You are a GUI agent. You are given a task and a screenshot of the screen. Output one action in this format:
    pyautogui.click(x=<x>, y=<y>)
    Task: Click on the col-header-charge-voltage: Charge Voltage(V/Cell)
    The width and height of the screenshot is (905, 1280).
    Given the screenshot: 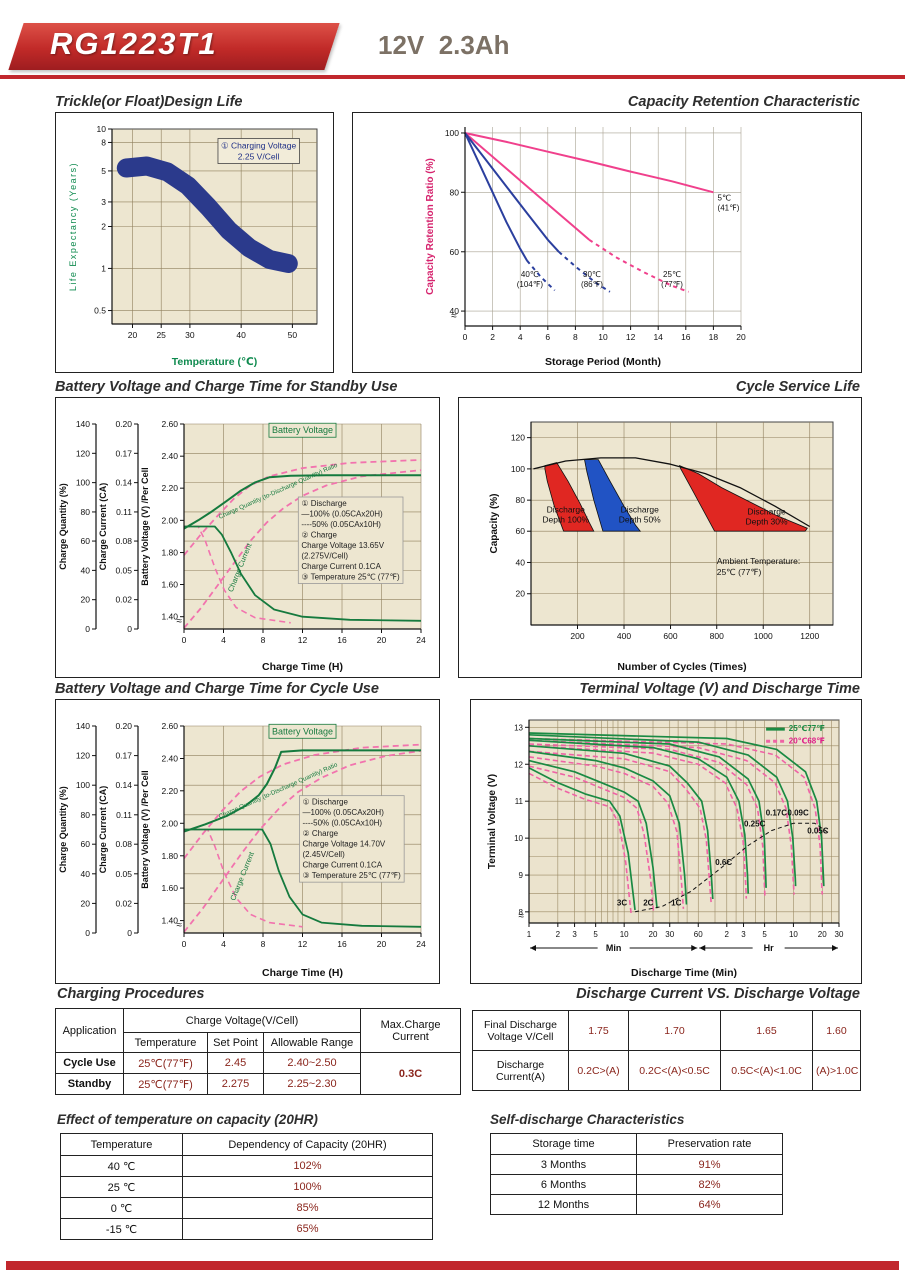 What is the action you would take?
    pyautogui.click(x=242, y=1020)
    